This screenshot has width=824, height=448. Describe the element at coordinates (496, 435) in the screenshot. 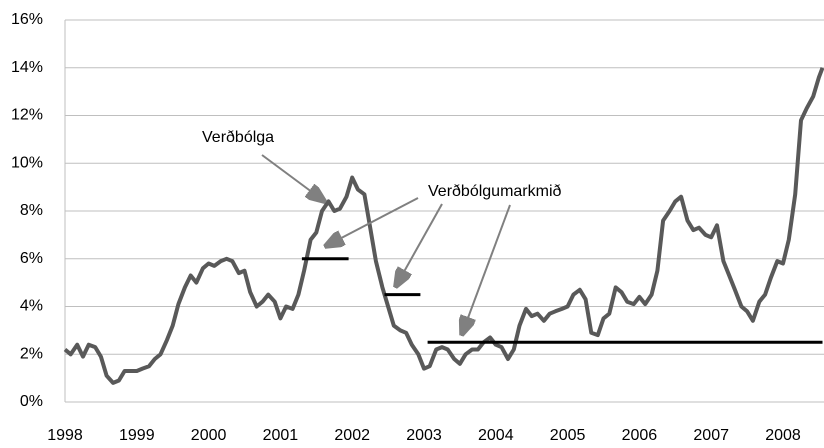

I see `x-tick-label: 2004` at that location.